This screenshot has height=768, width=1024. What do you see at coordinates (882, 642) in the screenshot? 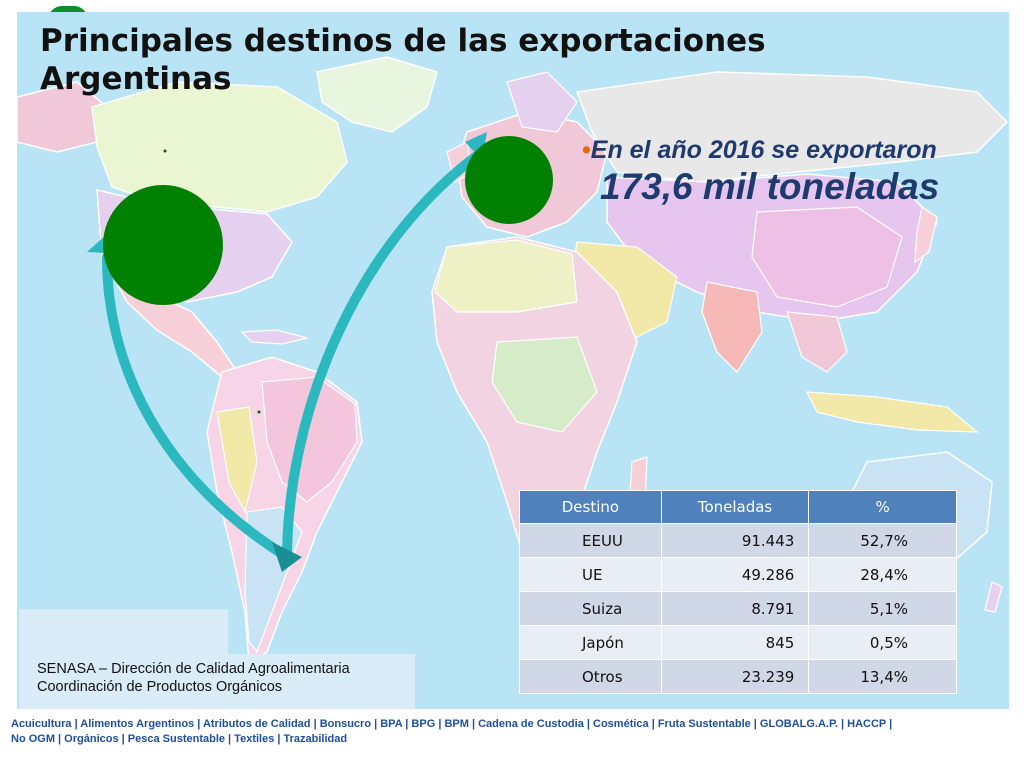
I see `cell-percent: 0,5%` at bounding box center [882, 642].